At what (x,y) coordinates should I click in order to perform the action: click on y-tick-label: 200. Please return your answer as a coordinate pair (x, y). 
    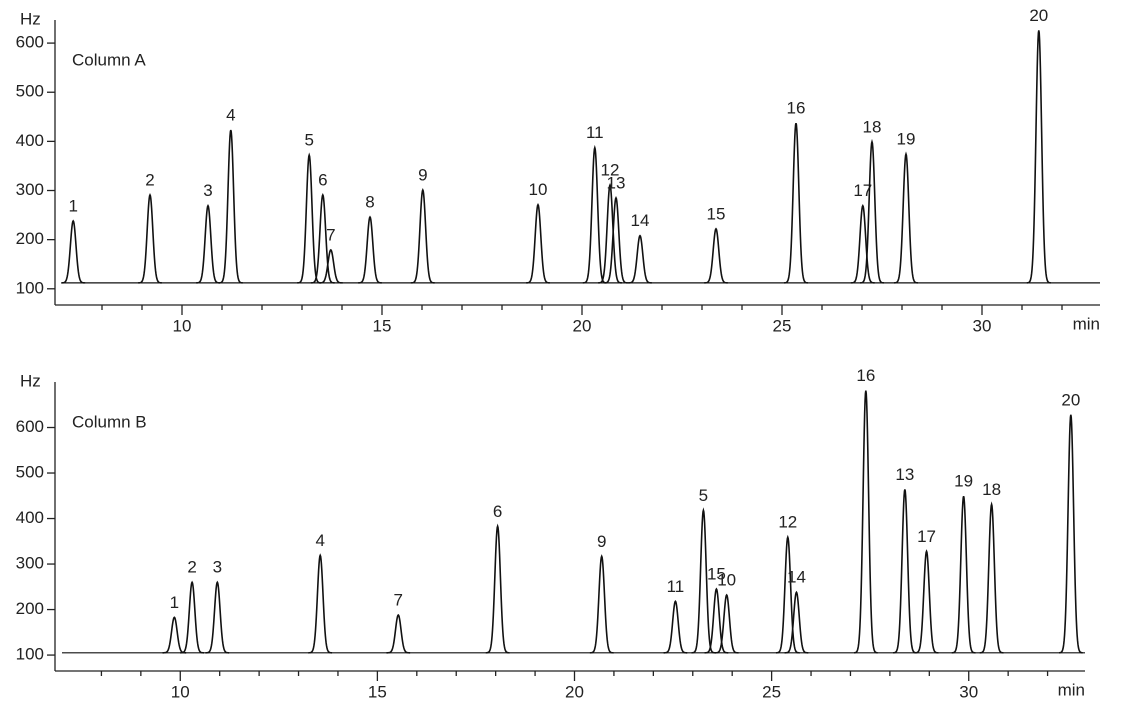
    Looking at the image, I should click on (30, 608).